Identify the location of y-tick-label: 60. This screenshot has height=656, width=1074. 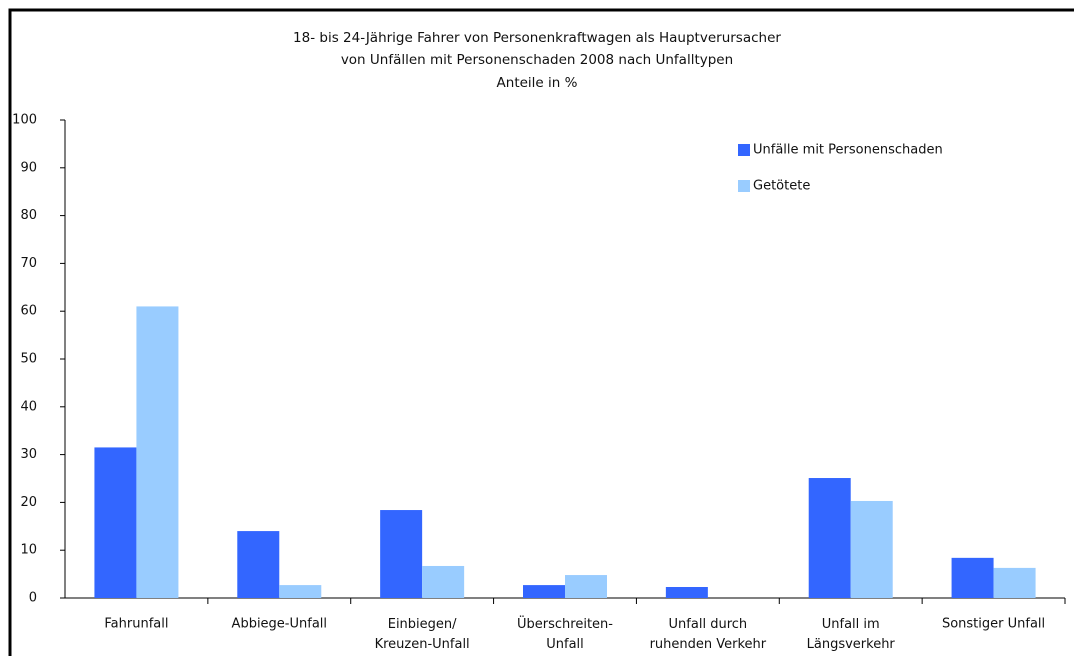
(28, 311).